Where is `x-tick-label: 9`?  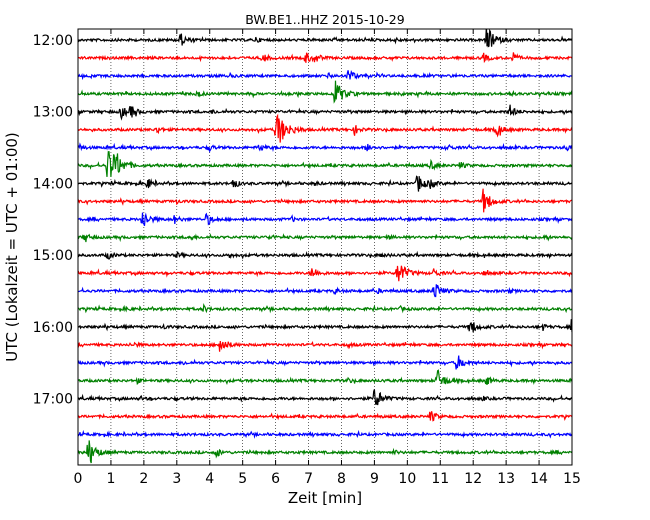 x-tick-label: 9 is located at coordinates (374, 479).